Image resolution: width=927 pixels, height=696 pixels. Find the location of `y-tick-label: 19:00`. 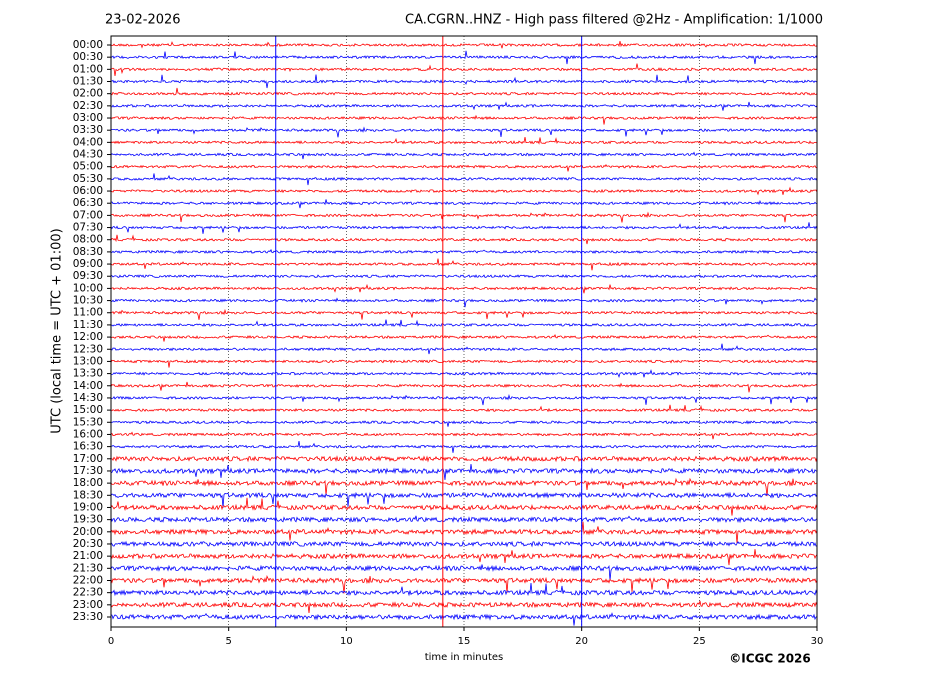

y-tick-label: 19:00 is located at coordinates (88, 507).